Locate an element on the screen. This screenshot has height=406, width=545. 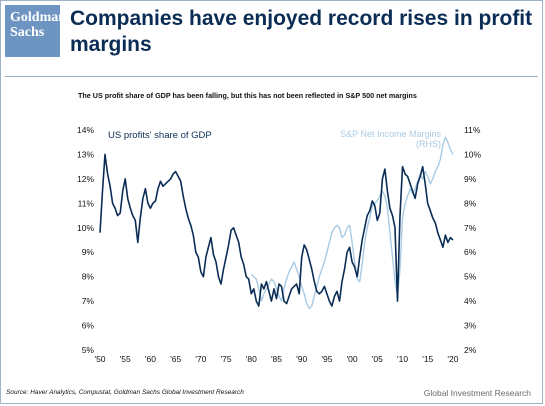
y-right-tick-label: 5% is located at coordinates (470, 277).